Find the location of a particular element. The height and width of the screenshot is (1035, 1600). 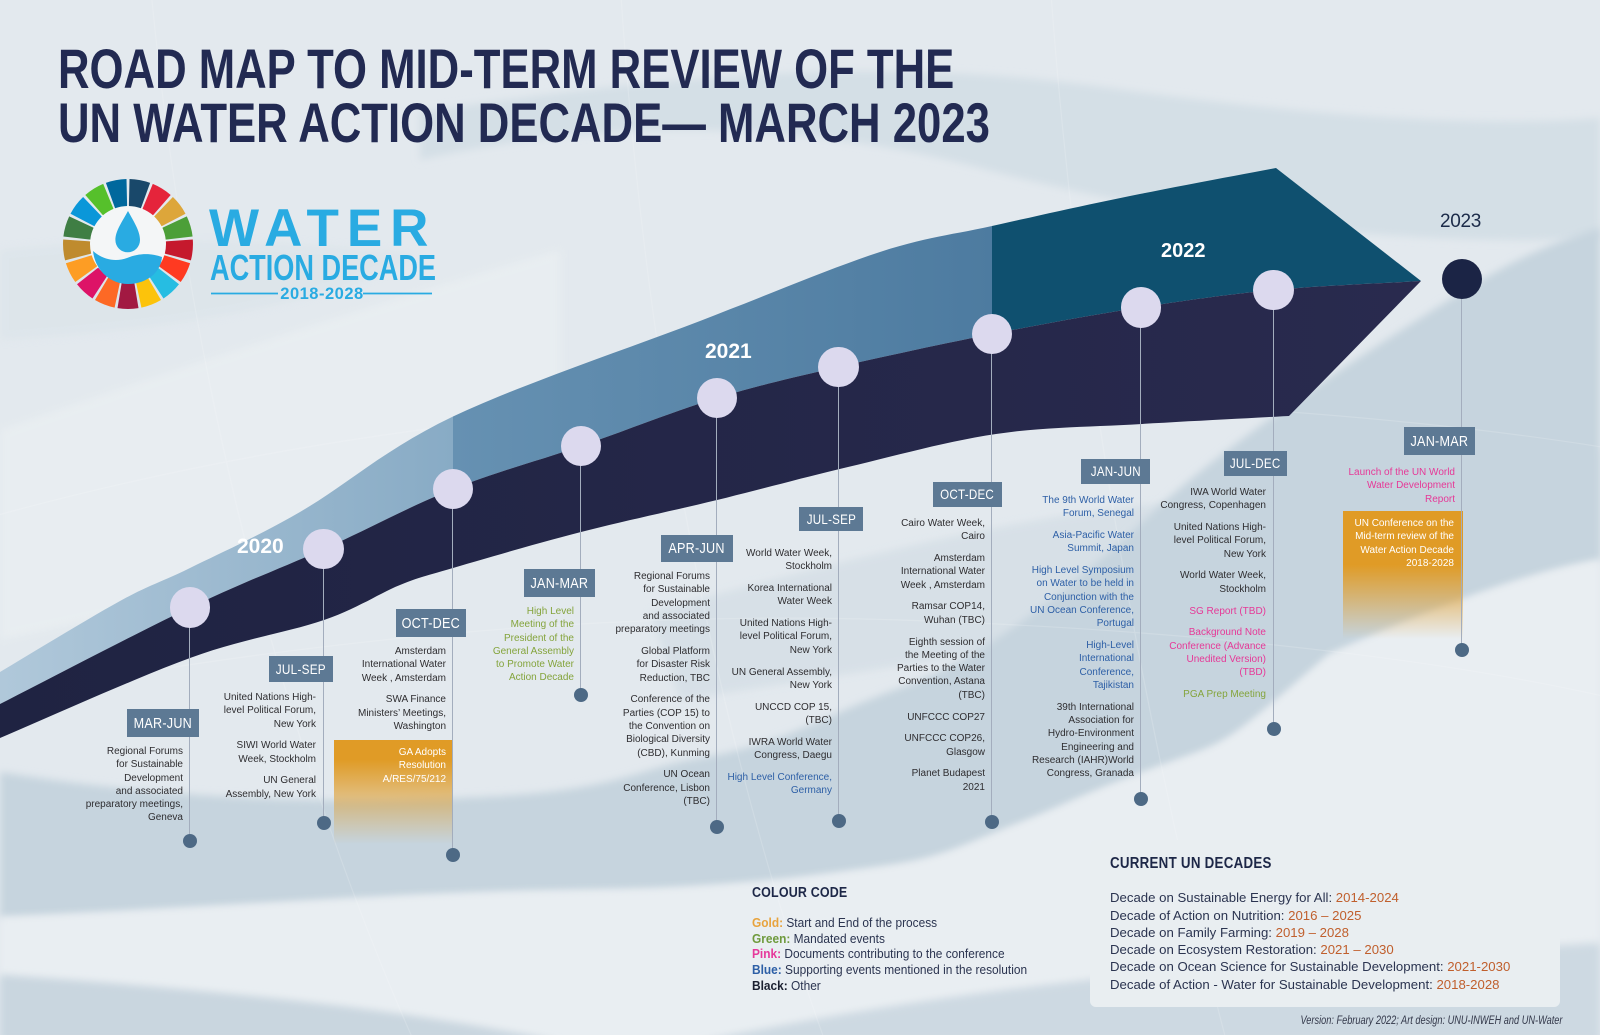

svg-text: ACTION DECADE is located at coordinates (323, 267).